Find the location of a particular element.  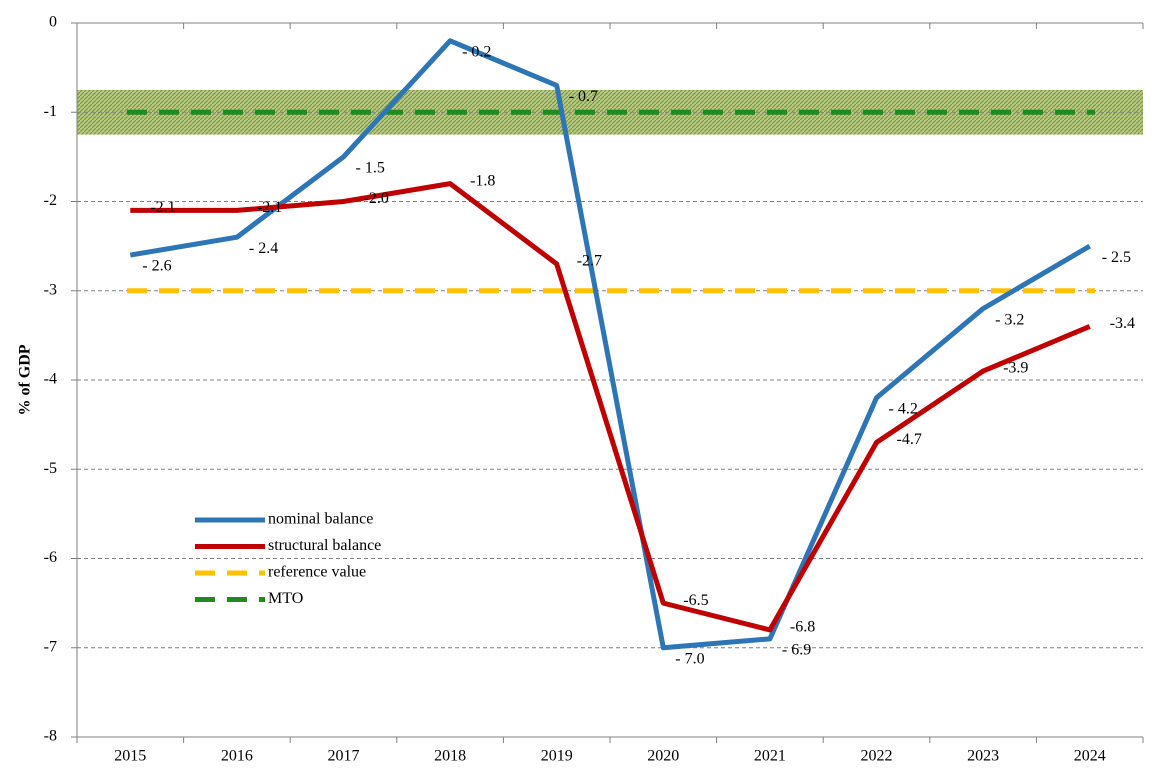

data-label: - 2.6 is located at coordinates (156, 266).